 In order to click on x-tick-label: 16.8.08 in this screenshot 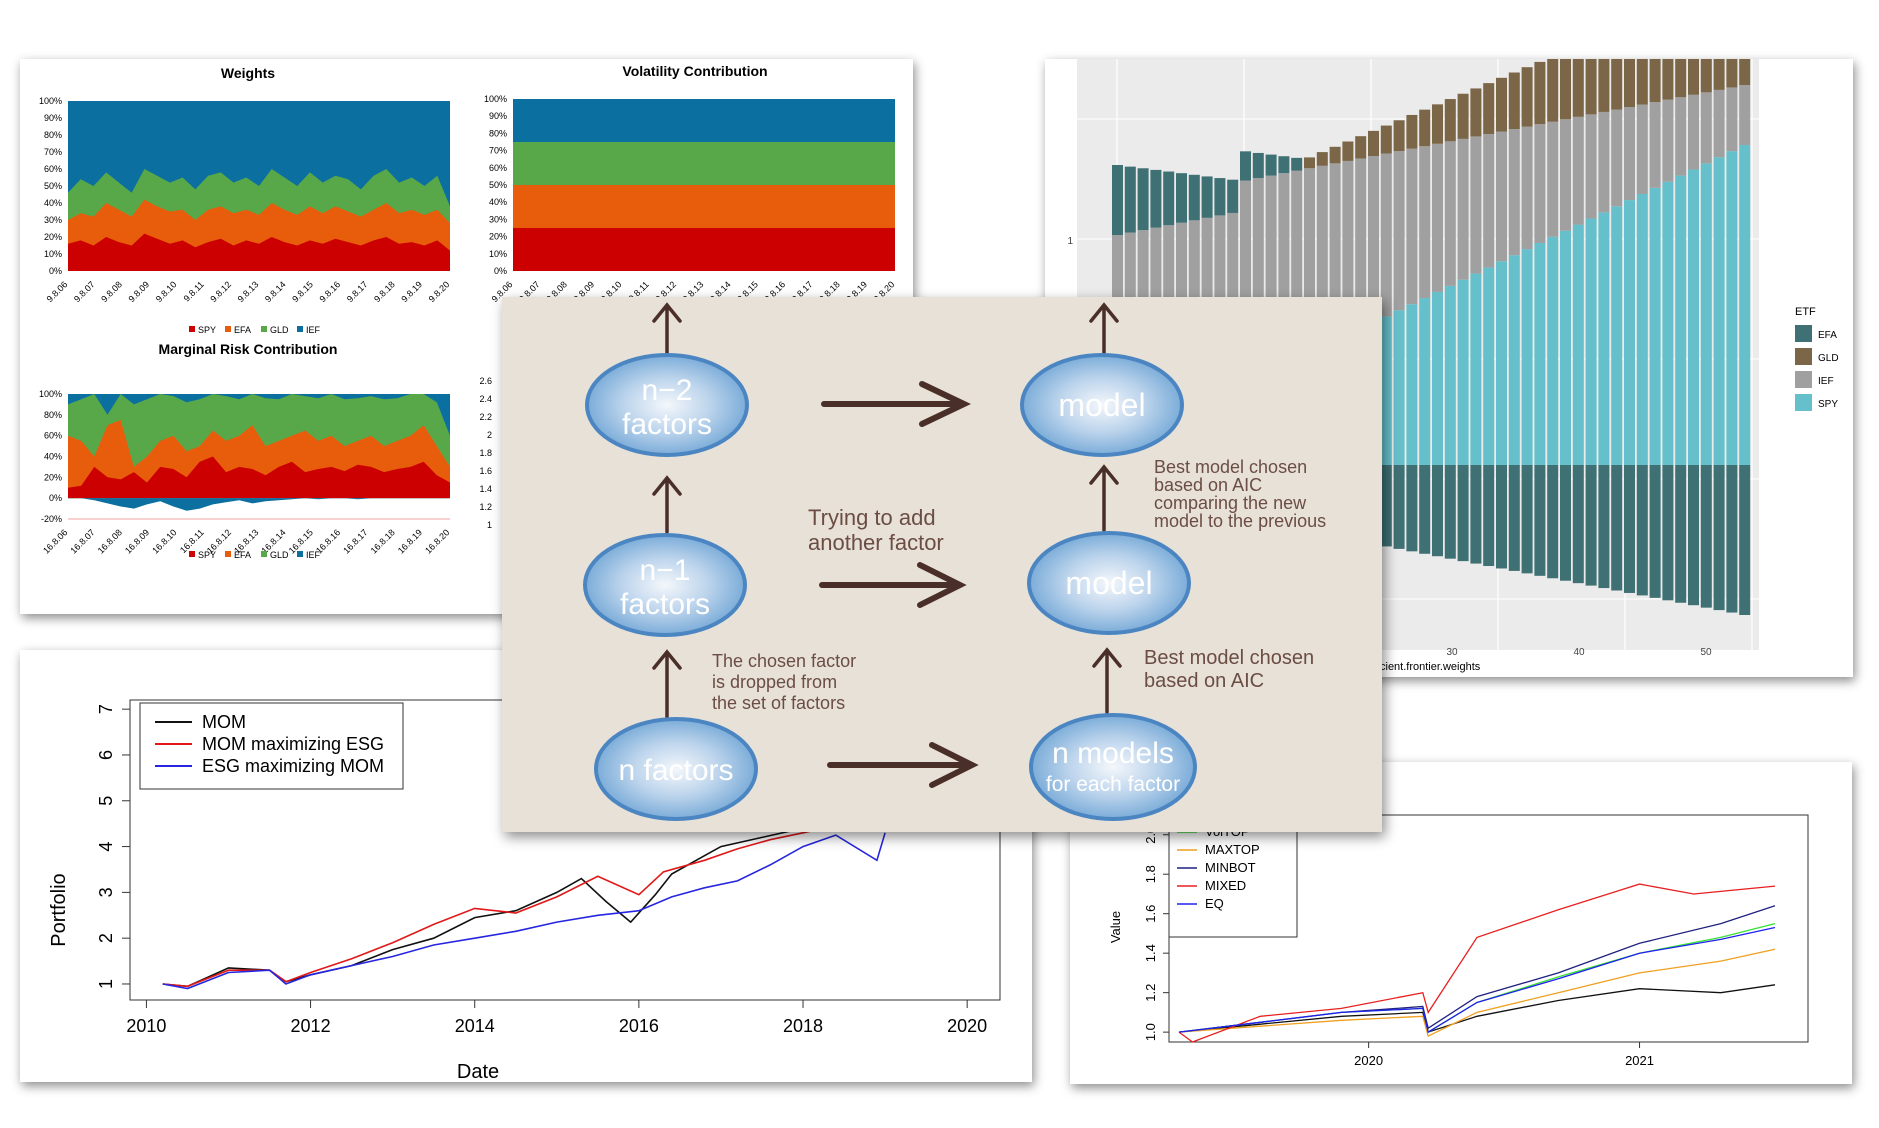, I will do `click(110, 541)`.